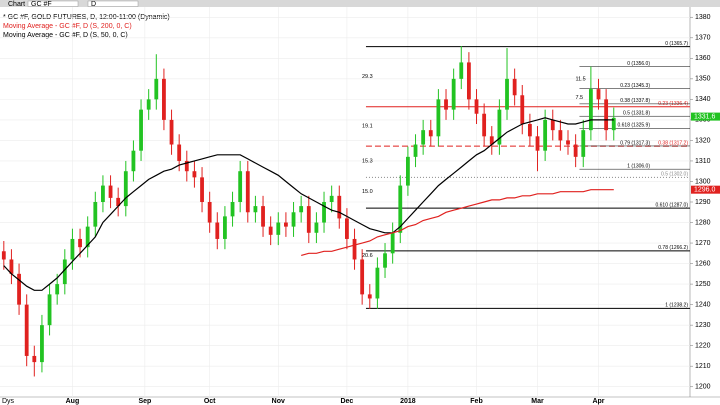 Image resolution: width=720 pixels, height=405 pixels. I want to click on annotation: 15.3, so click(367, 161).